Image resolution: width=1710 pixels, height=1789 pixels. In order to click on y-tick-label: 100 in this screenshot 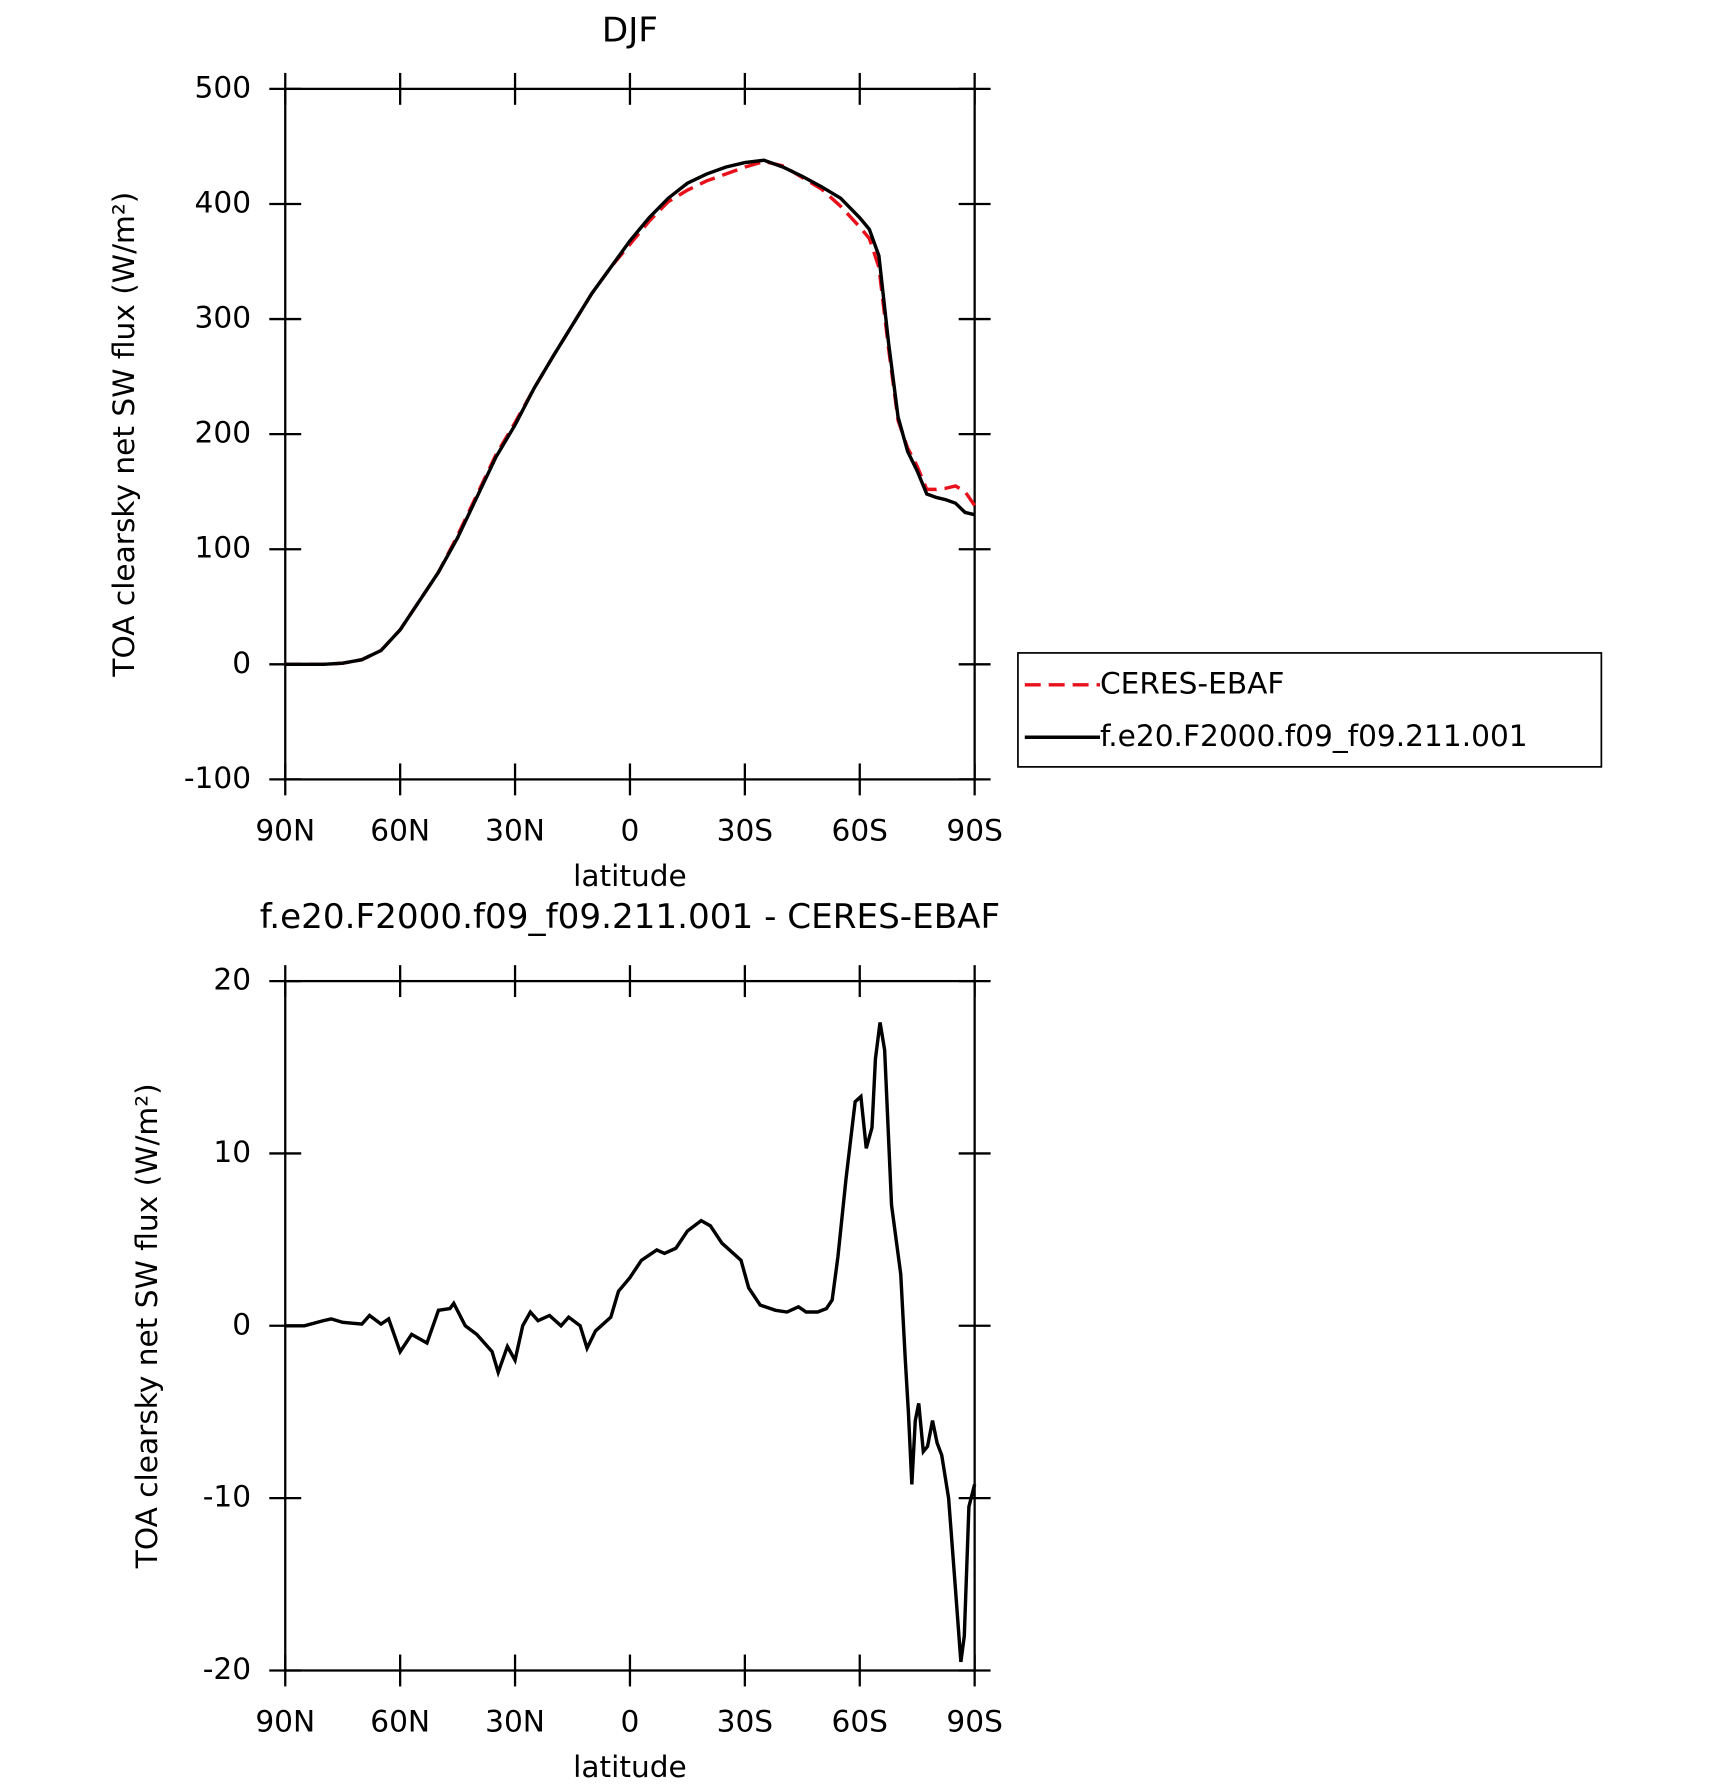, I will do `click(223, 548)`.